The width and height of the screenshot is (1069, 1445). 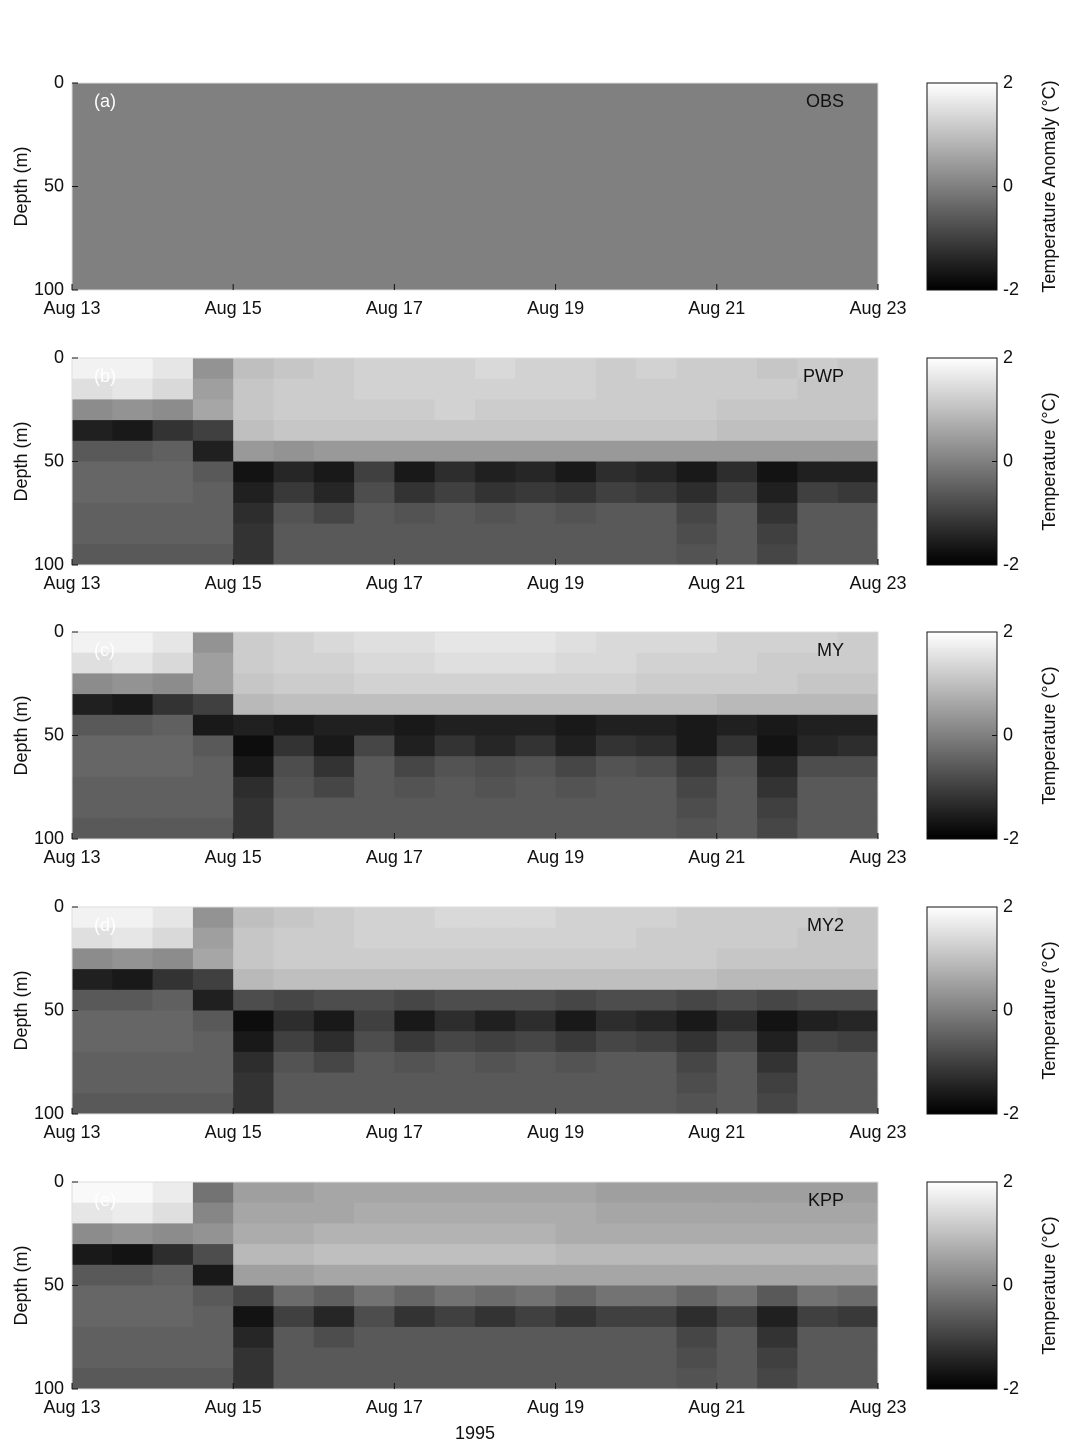 What do you see at coordinates (394, 1407) in the screenshot?
I see `x-tick-label: Aug 17` at bounding box center [394, 1407].